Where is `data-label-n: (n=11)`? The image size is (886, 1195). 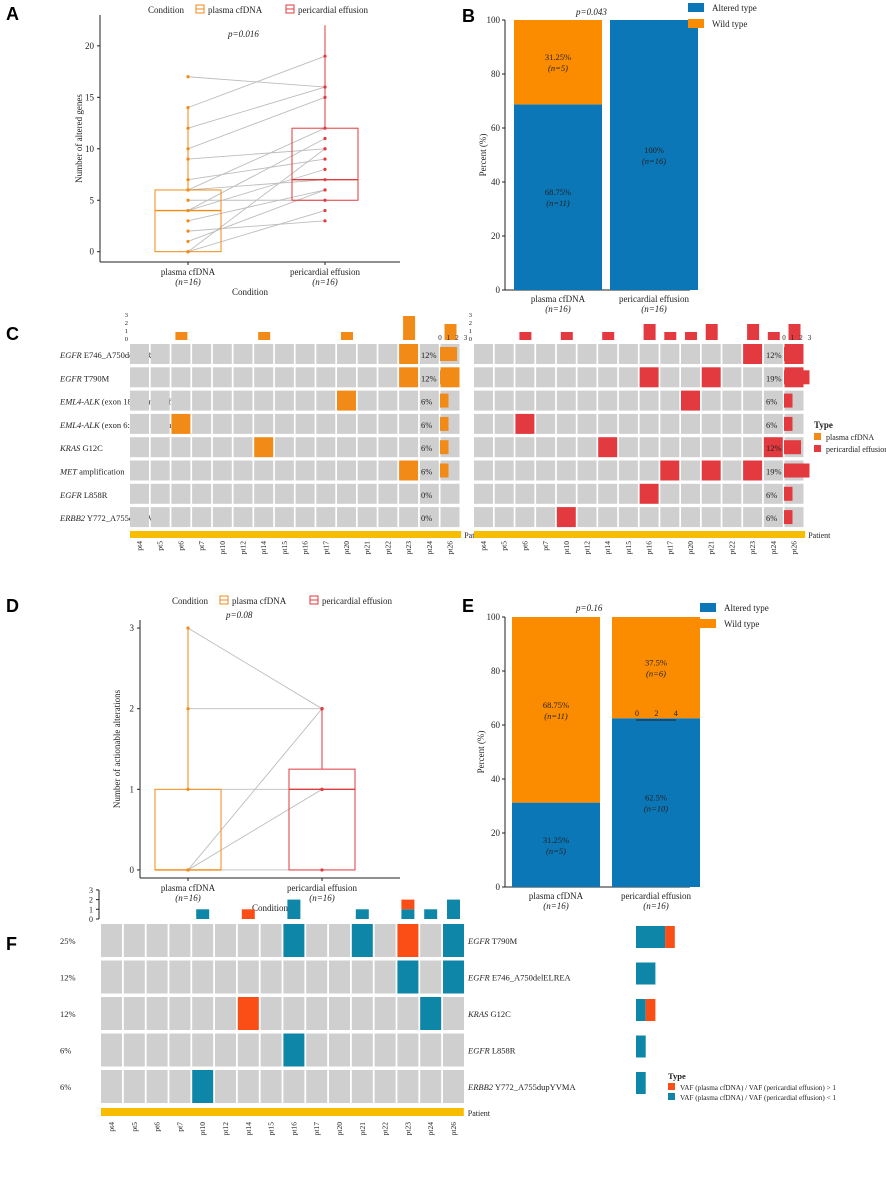 data-label-n: (n=11) is located at coordinates (556, 716).